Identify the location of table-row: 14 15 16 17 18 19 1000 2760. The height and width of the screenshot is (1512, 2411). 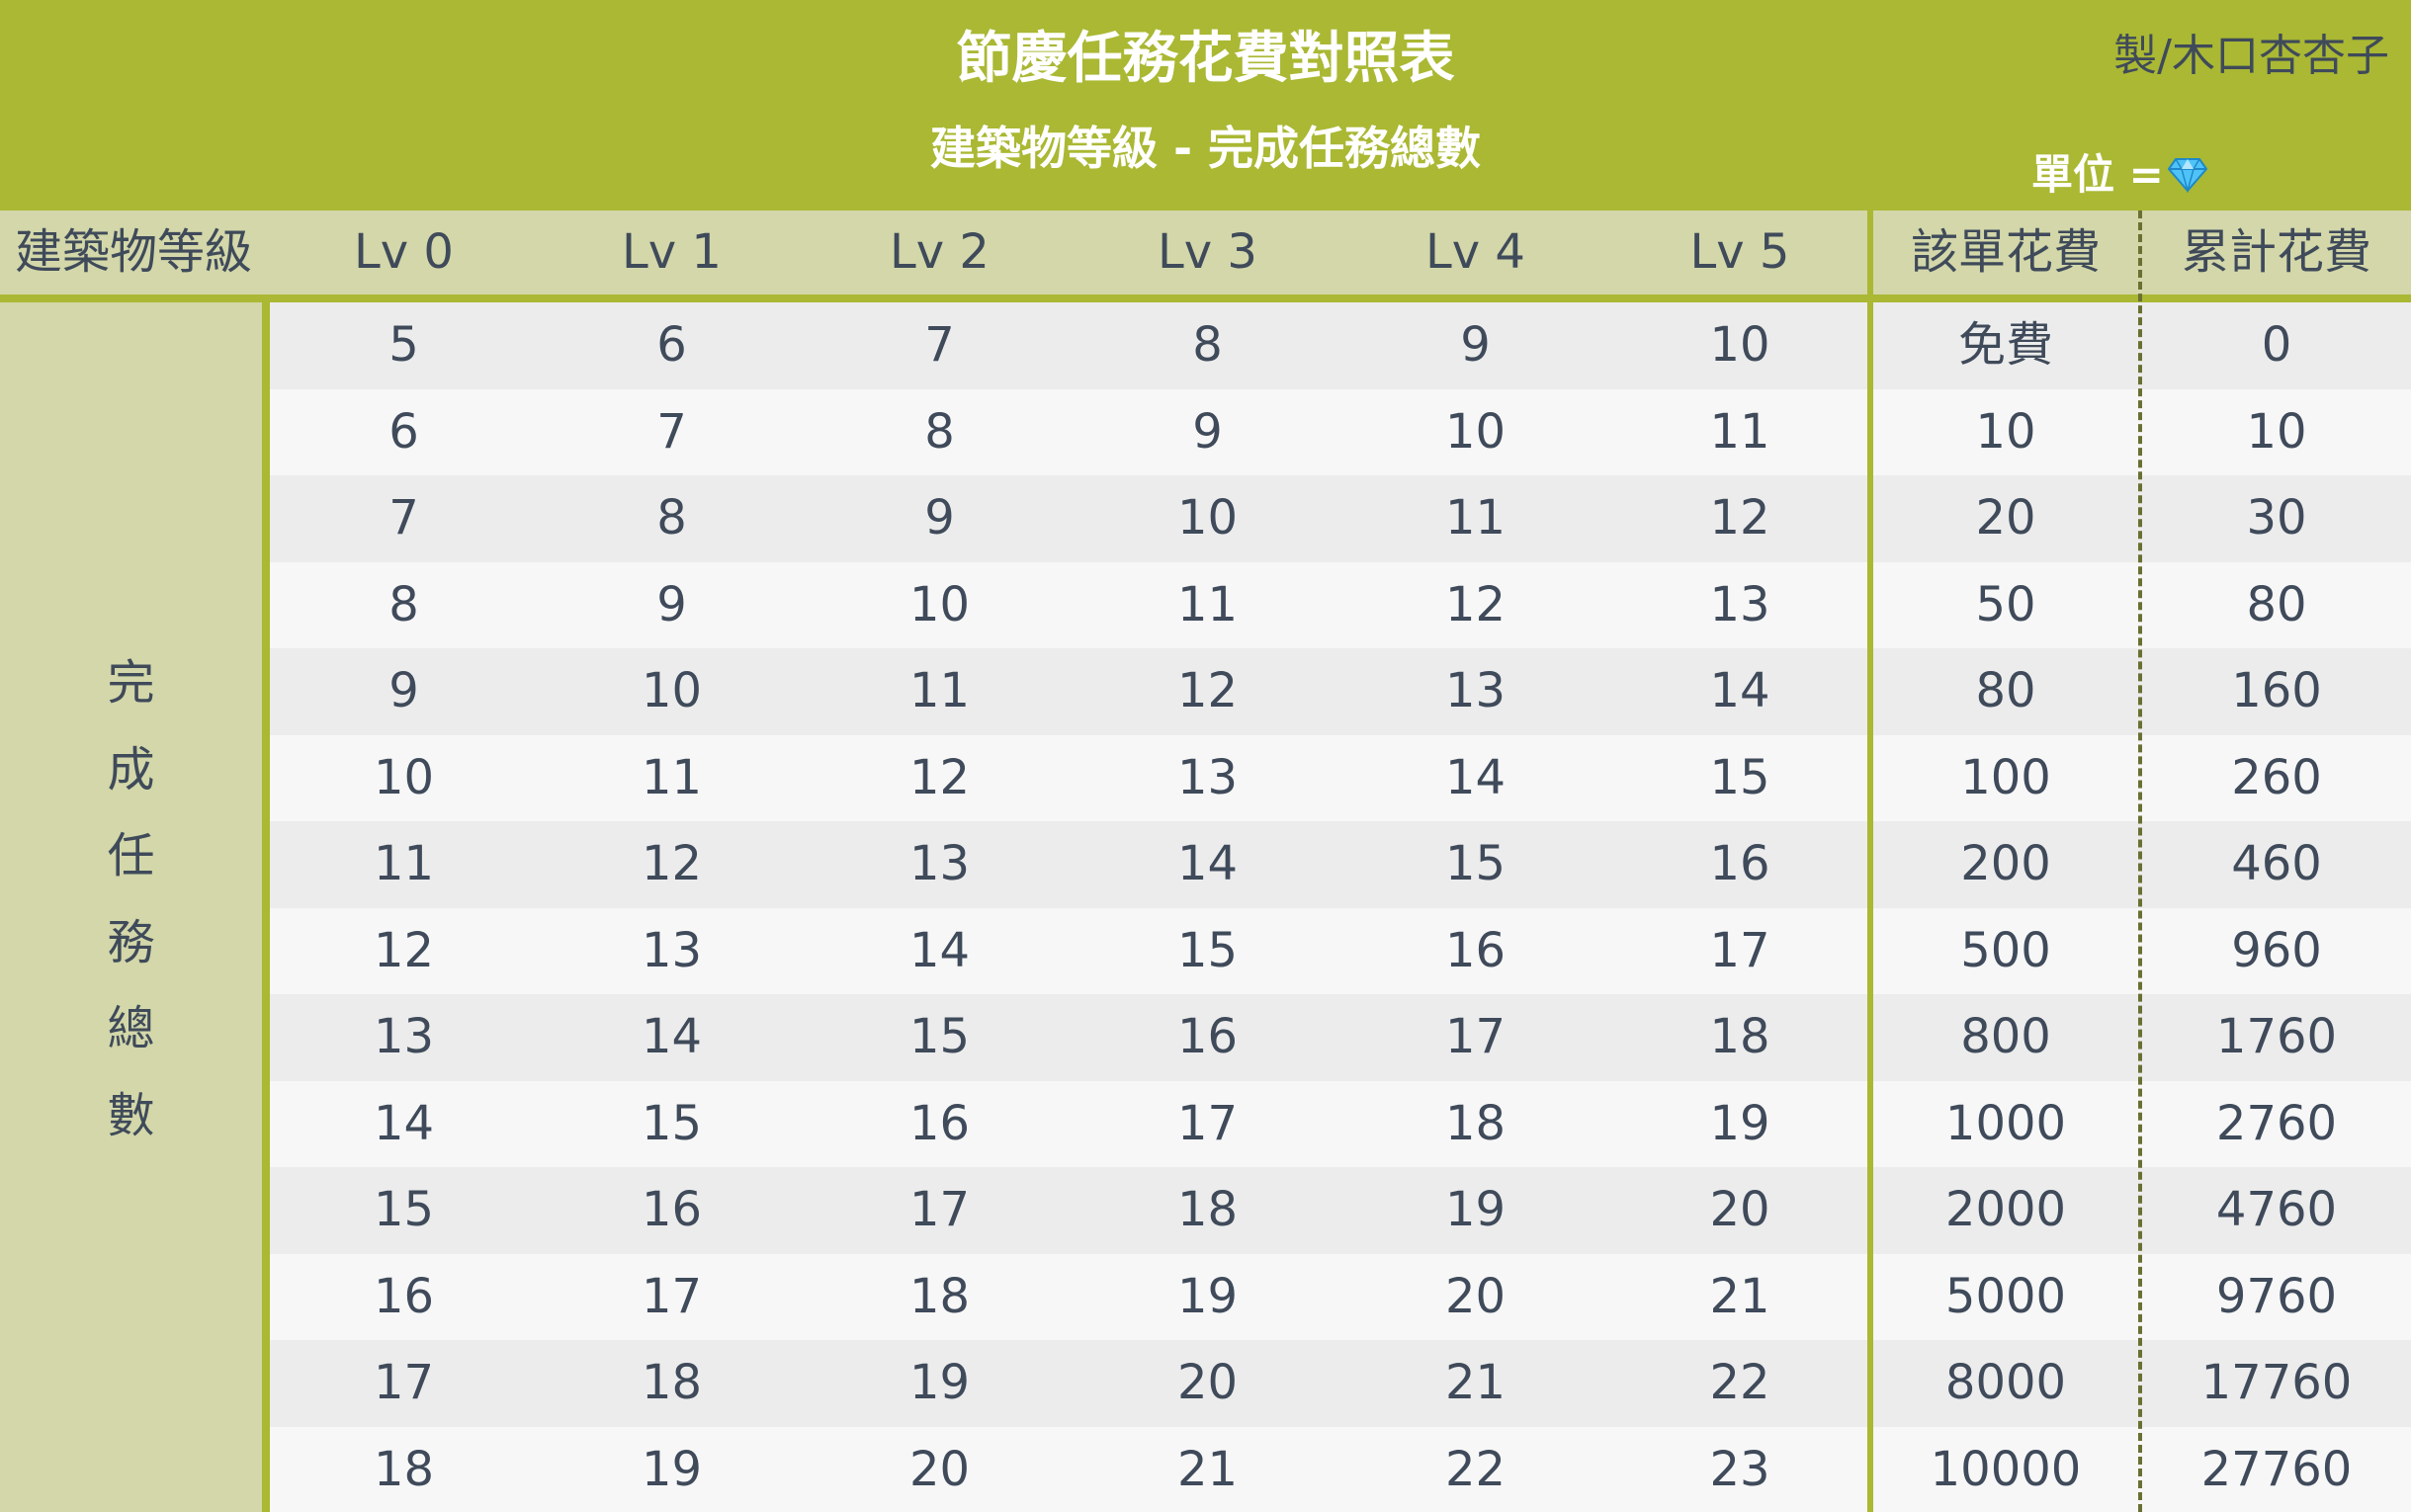
(1340, 1123).